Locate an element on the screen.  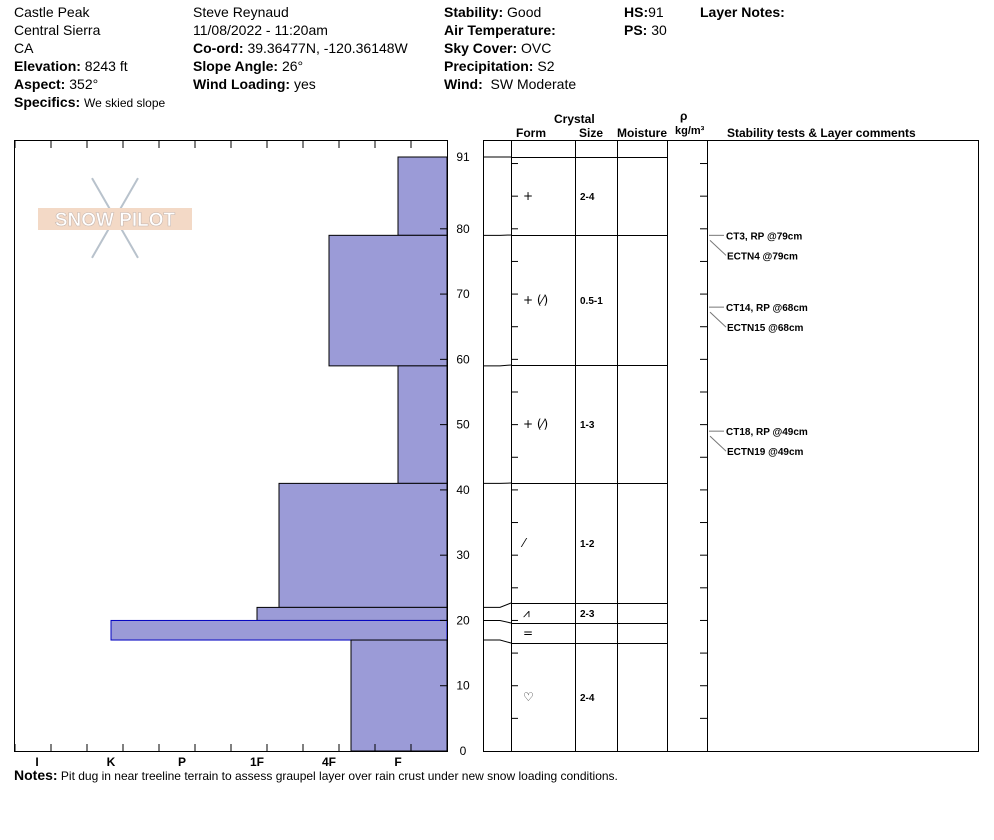
precip-label: Precipitation: is located at coordinates (489, 66).